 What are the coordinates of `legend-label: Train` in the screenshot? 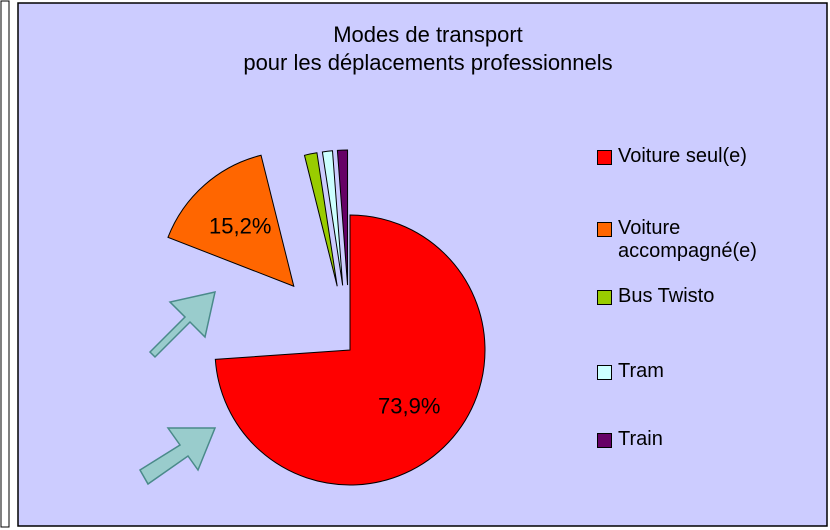 It's located at (640, 439).